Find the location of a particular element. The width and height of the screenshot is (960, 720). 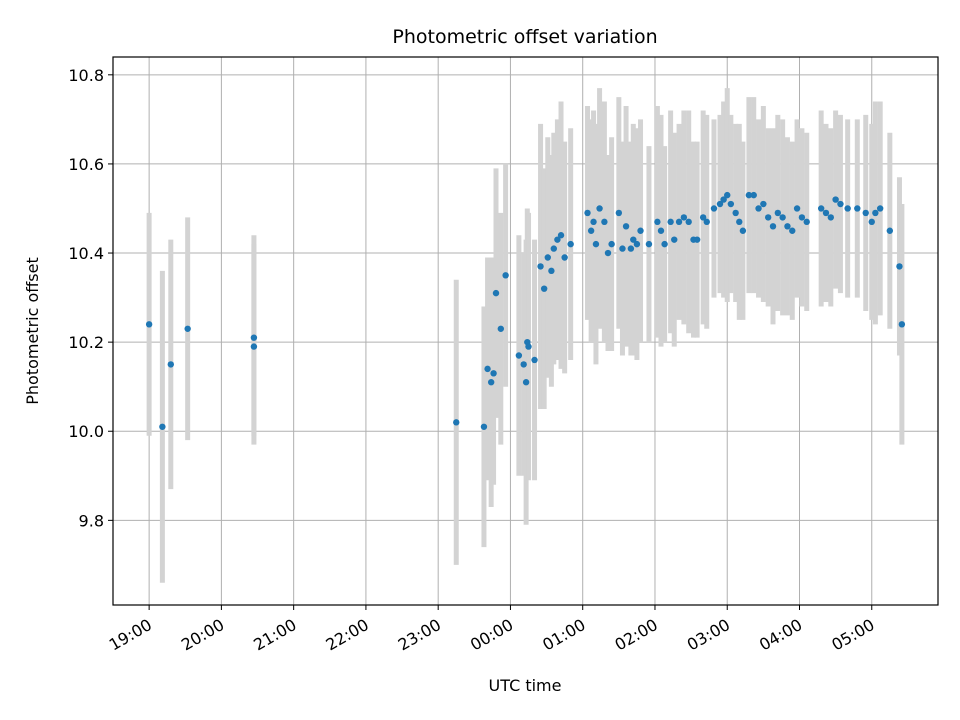

x-tick-label: 03:00 is located at coordinates (708, 635).